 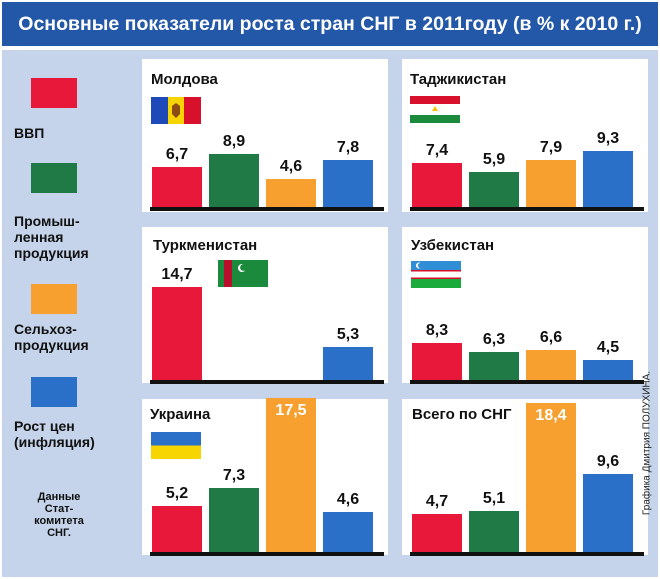 I want to click on legend-label-line: Промыш-, so click(x=47, y=221).